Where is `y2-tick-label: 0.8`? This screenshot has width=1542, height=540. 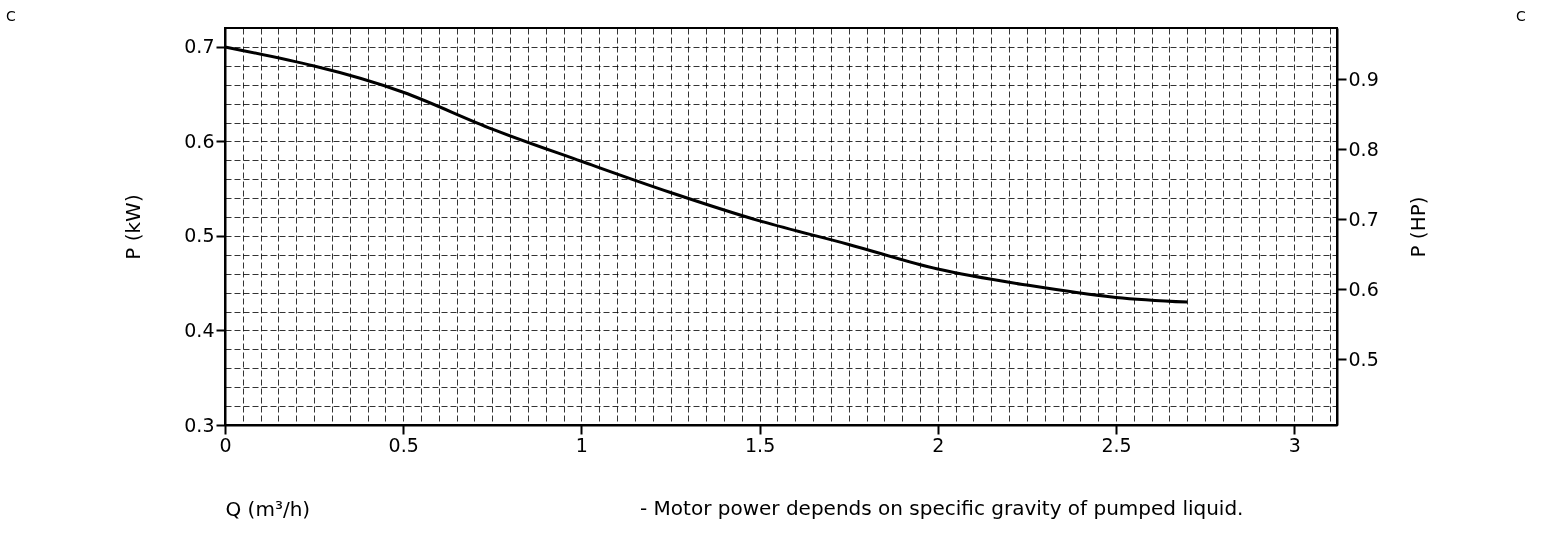
y2-tick-label: 0.8 is located at coordinates (1363, 148).